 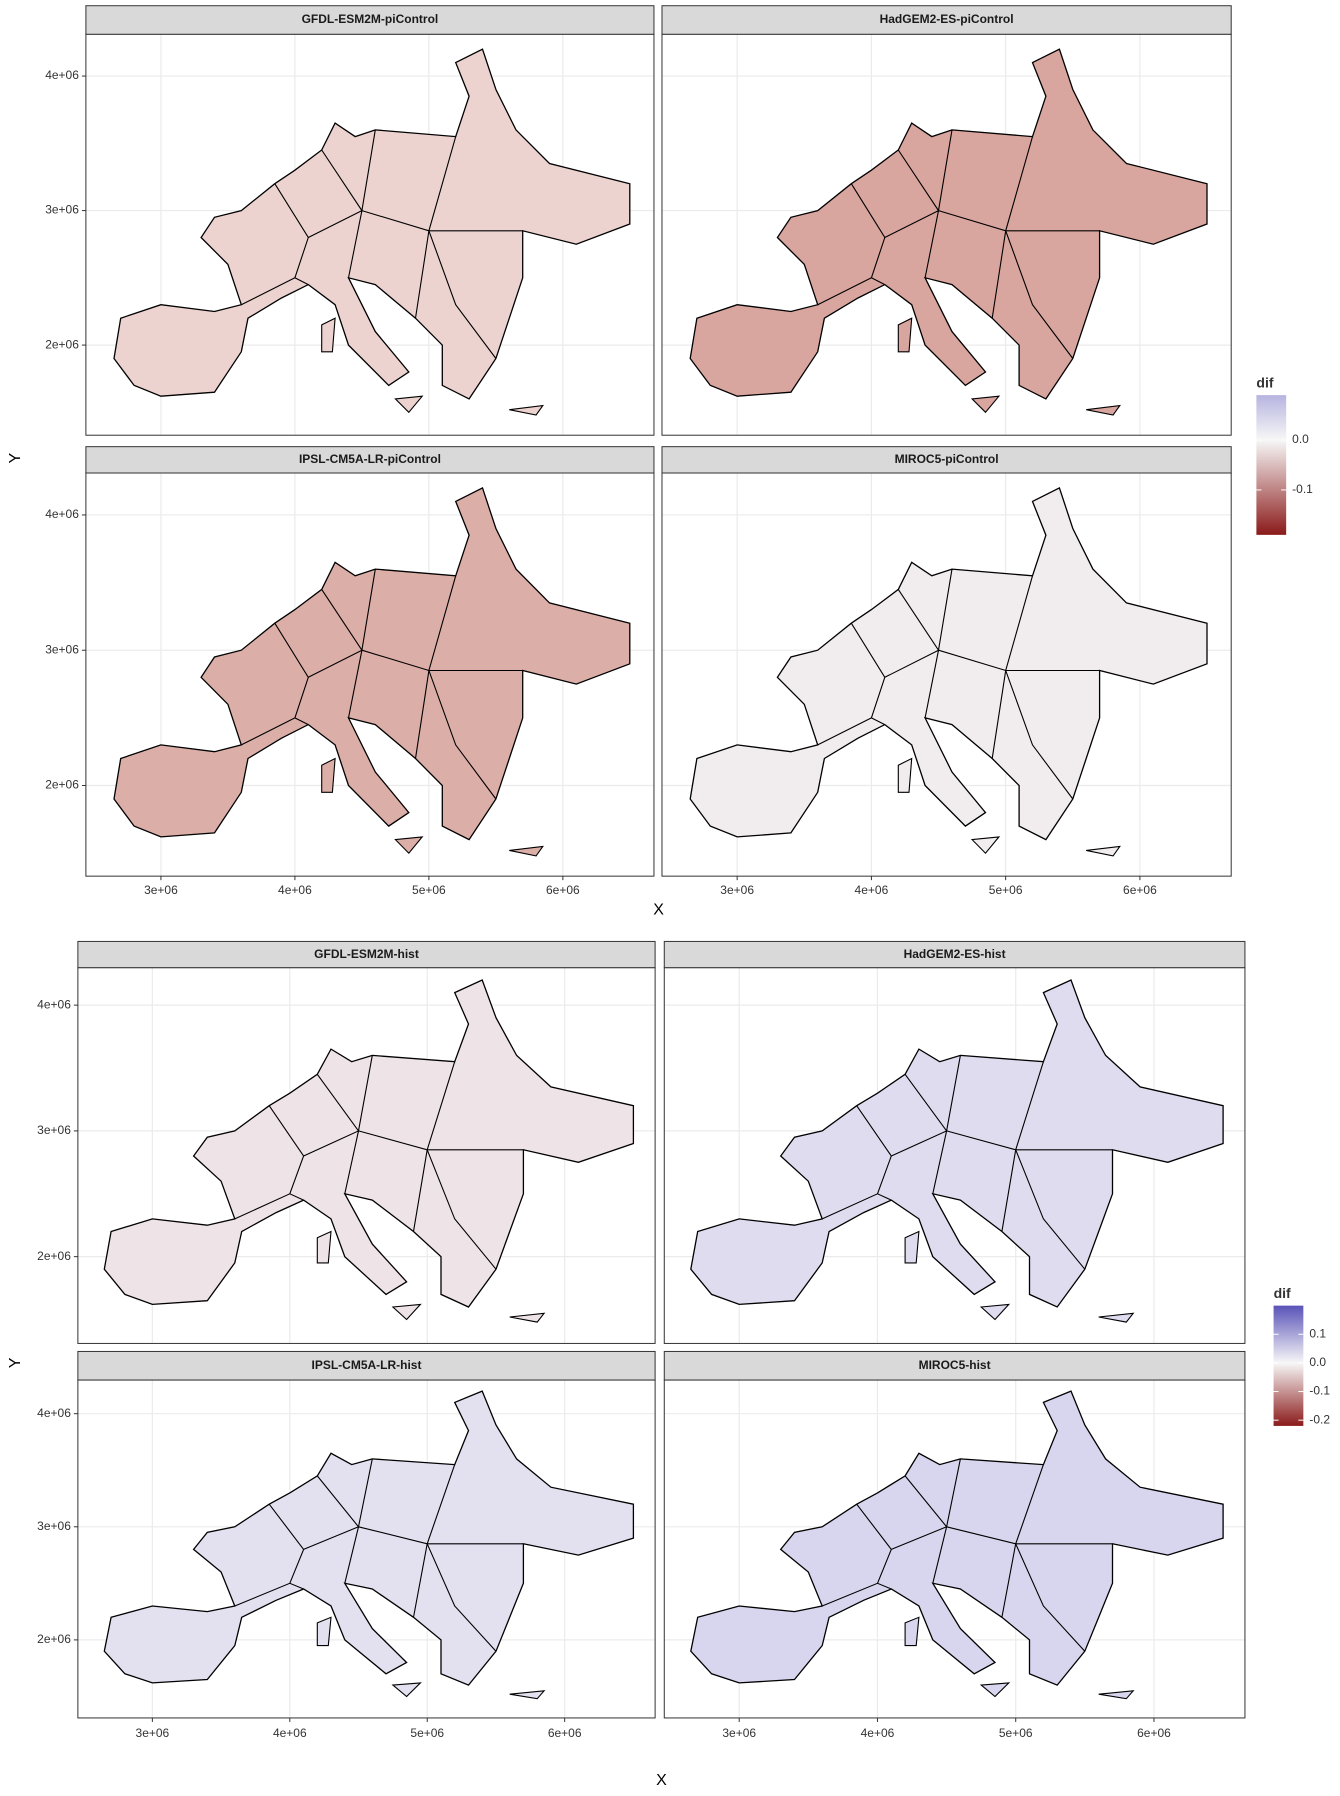 I want to click on panel-title: HadGEM2-ES-piControl, so click(x=947, y=19).